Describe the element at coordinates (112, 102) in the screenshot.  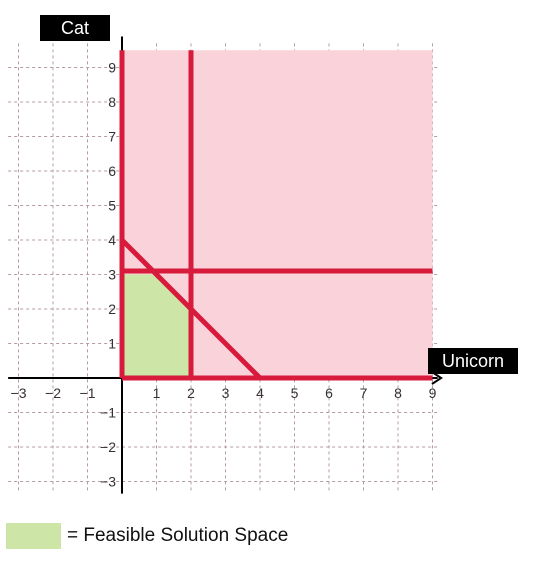
I see `y-tick-label: 8` at that location.